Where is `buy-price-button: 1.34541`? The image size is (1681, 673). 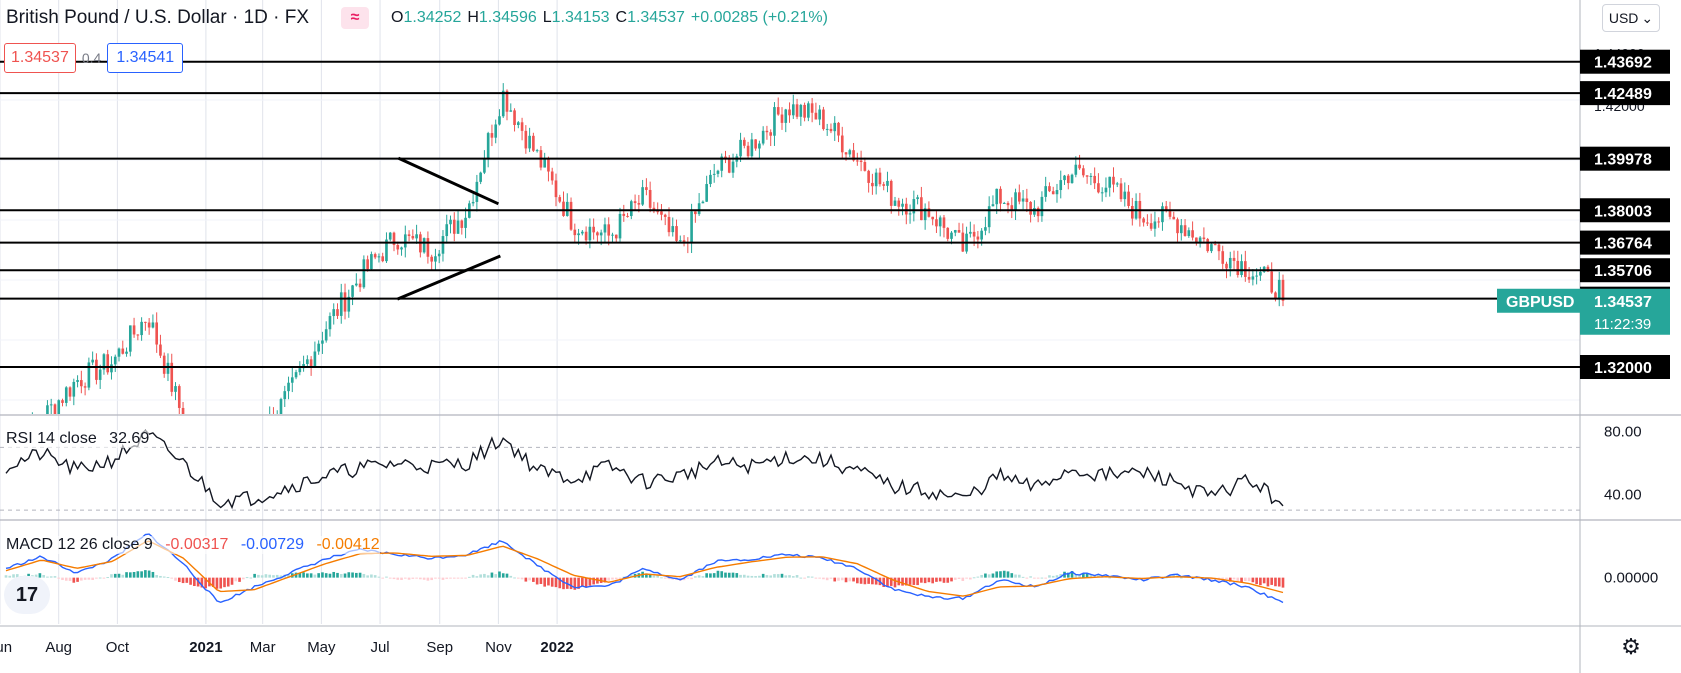 buy-price-button: 1.34541 is located at coordinates (145, 58).